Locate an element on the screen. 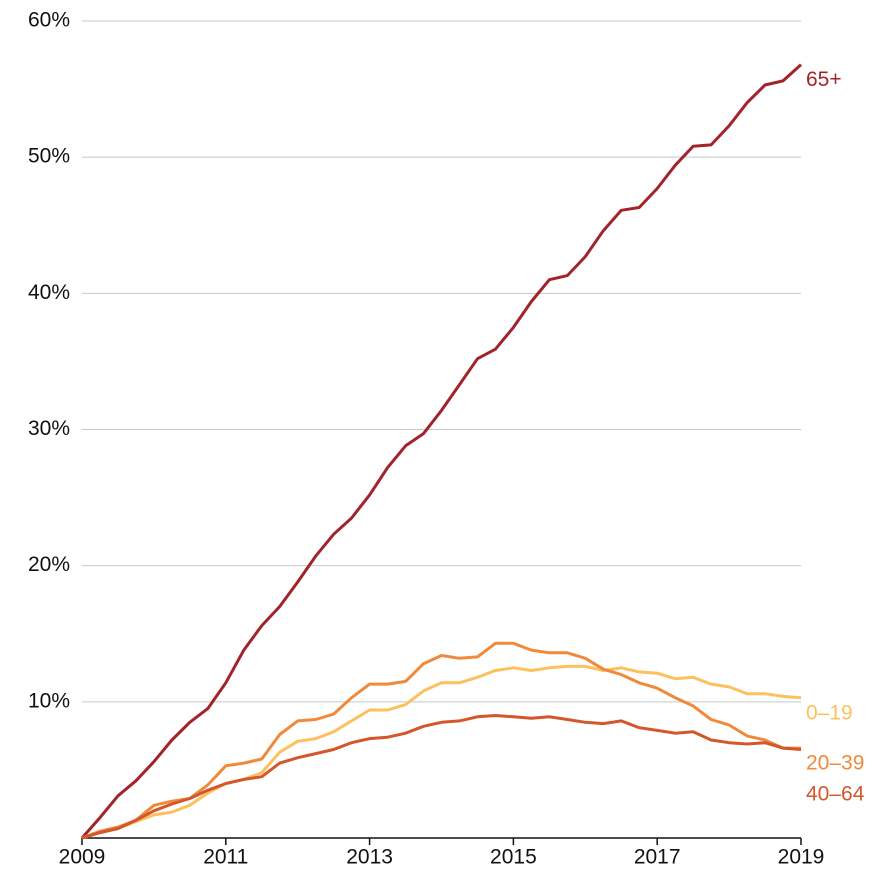 This screenshot has height=872, width=890. x-tick-label: 2015 is located at coordinates (513, 857).